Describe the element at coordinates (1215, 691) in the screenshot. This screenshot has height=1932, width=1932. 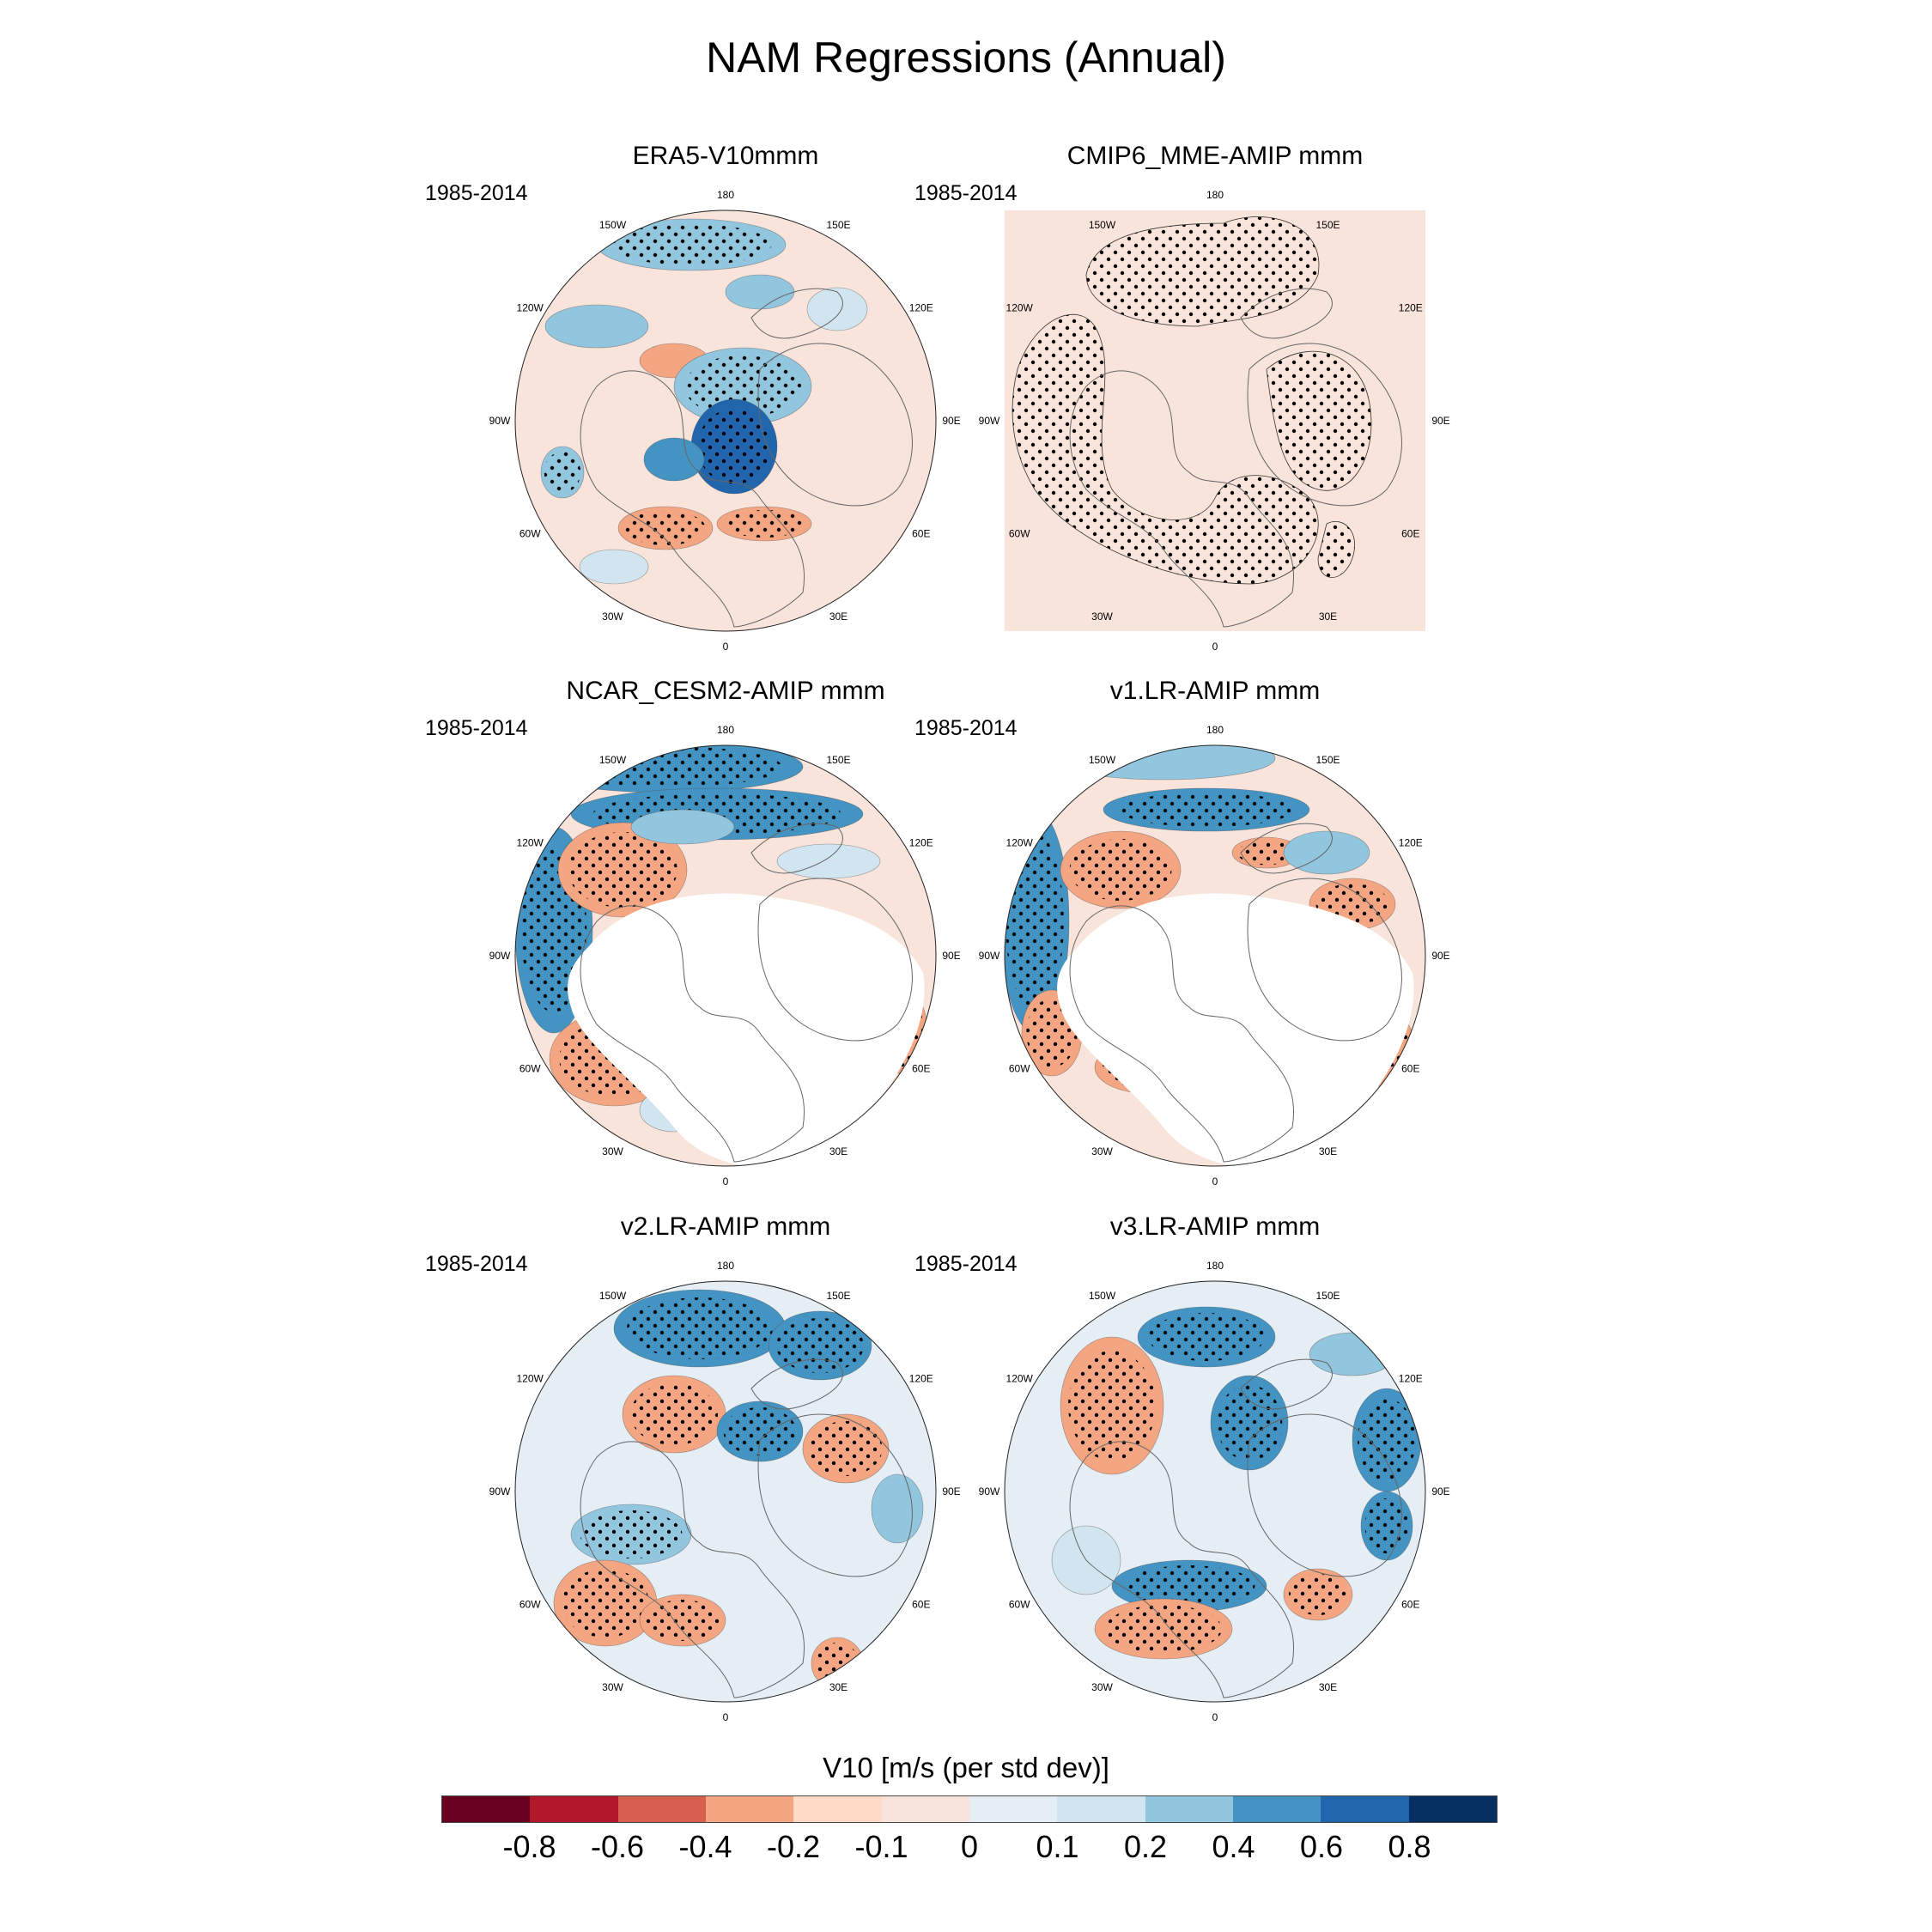
I see `panel-title: v1.LR-AMIP mmm` at that location.